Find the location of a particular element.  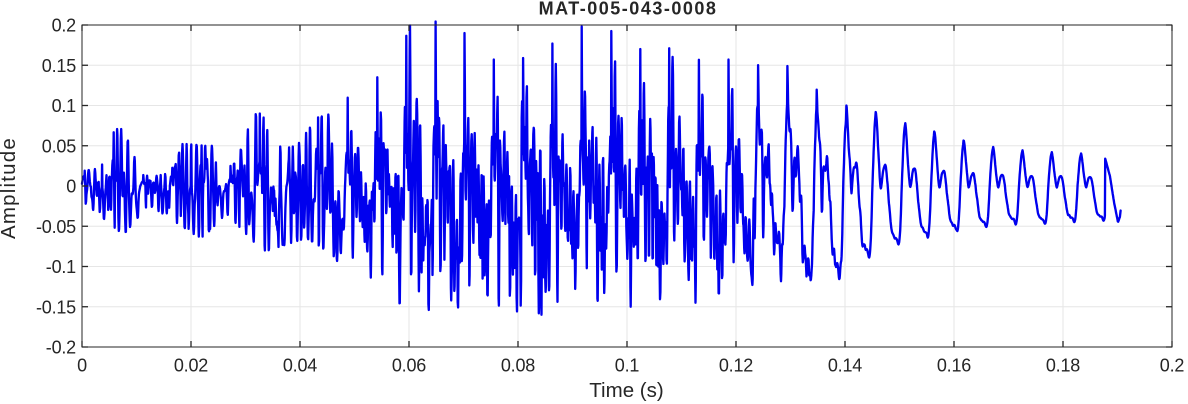

svg-text: MAT-005-043-0008 is located at coordinates (628, 9).